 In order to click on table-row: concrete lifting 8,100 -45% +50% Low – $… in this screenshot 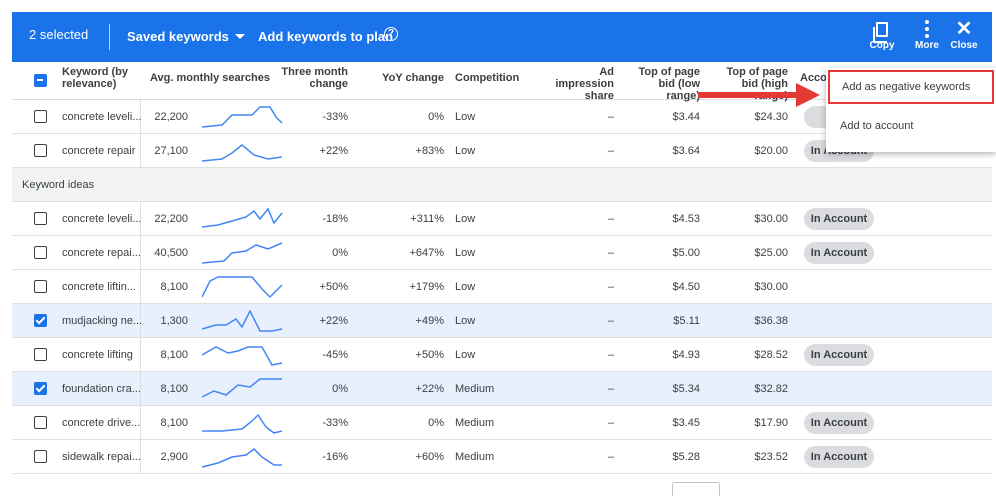, I will do `click(502, 355)`.